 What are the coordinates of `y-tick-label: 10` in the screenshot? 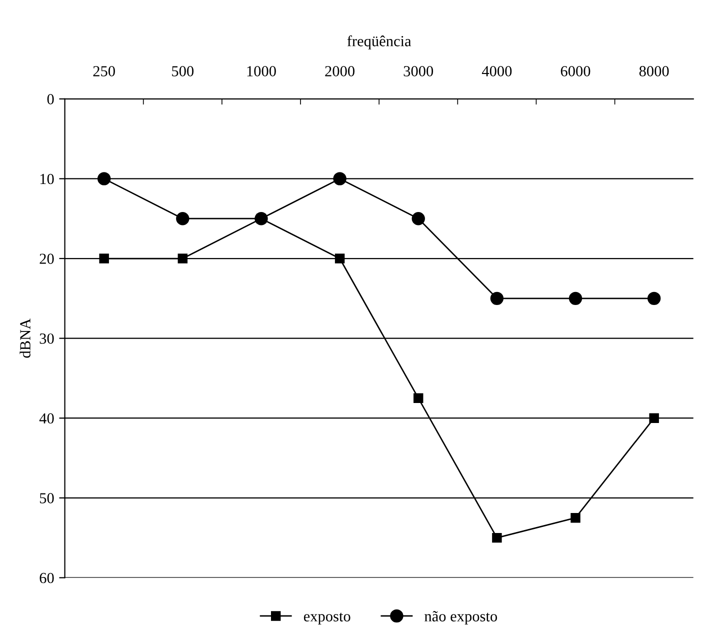 It's located at (47, 179).